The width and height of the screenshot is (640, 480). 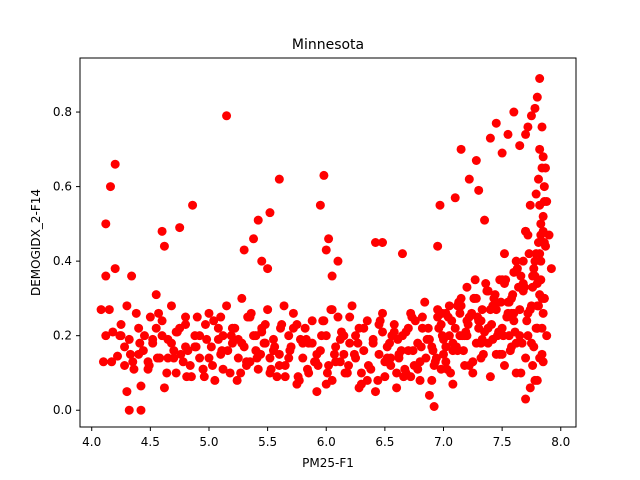 What do you see at coordinates (326, 438) in the screenshot?
I see `x-axis: 4.0 4.5 5.0 5.5 6.0 6.5 7.0 7.5 8.0` at bounding box center [326, 438].